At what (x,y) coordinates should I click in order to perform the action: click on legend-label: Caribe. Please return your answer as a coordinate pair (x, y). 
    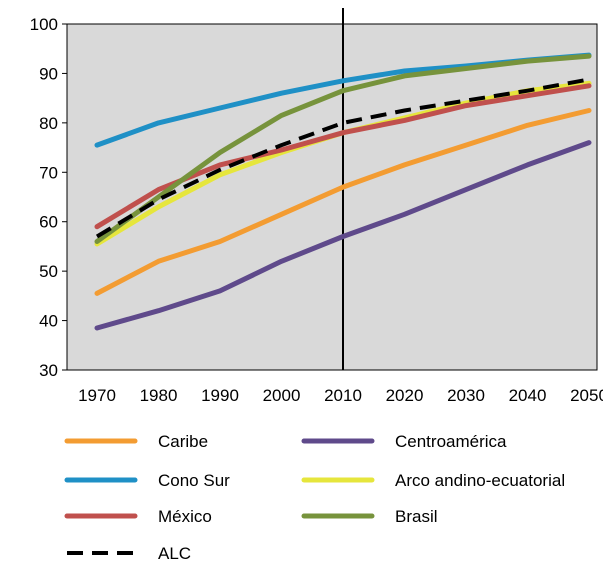
    Looking at the image, I should click on (183, 441).